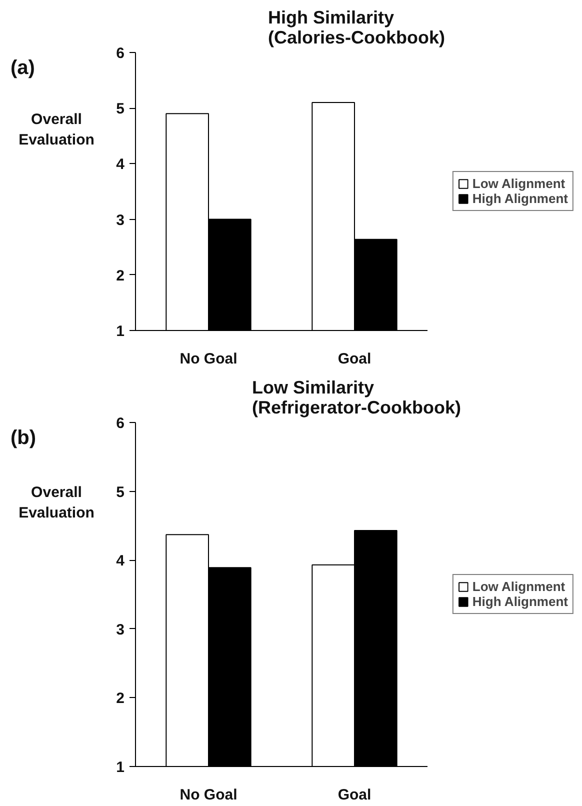 This screenshot has width=582, height=806. What do you see at coordinates (357, 398) in the screenshot?
I see `chart-title: Low Similarity (Refrigerator-Cookbook)` at bounding box center [357, 398].